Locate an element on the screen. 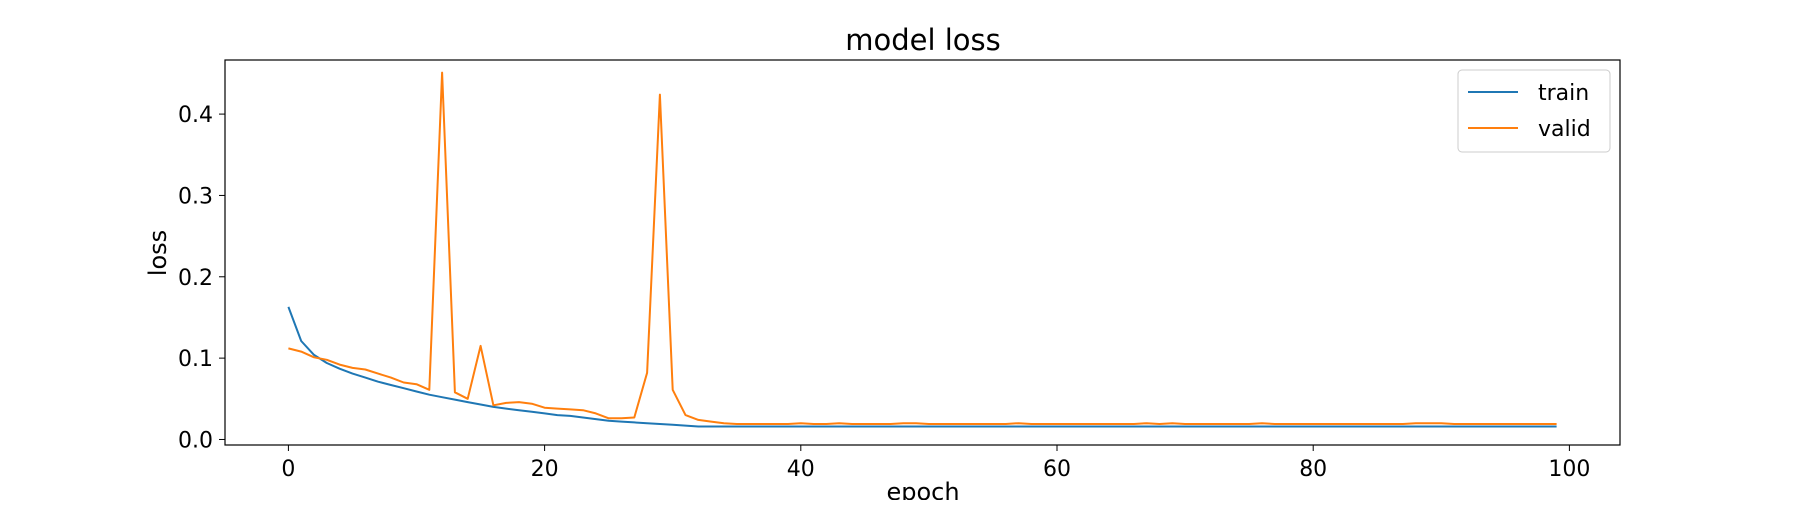 This screenshot has width=1800, height=505. legend: train valid is located at coordinates (1534, 111).